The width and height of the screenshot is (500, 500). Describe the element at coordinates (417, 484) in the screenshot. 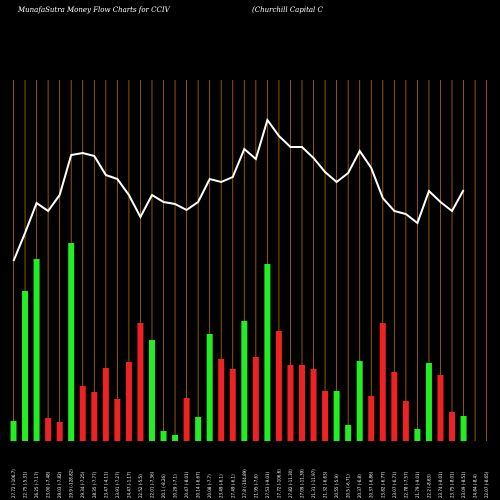

I see `x-tick-label: 21.79 (-9.01)` at that location.